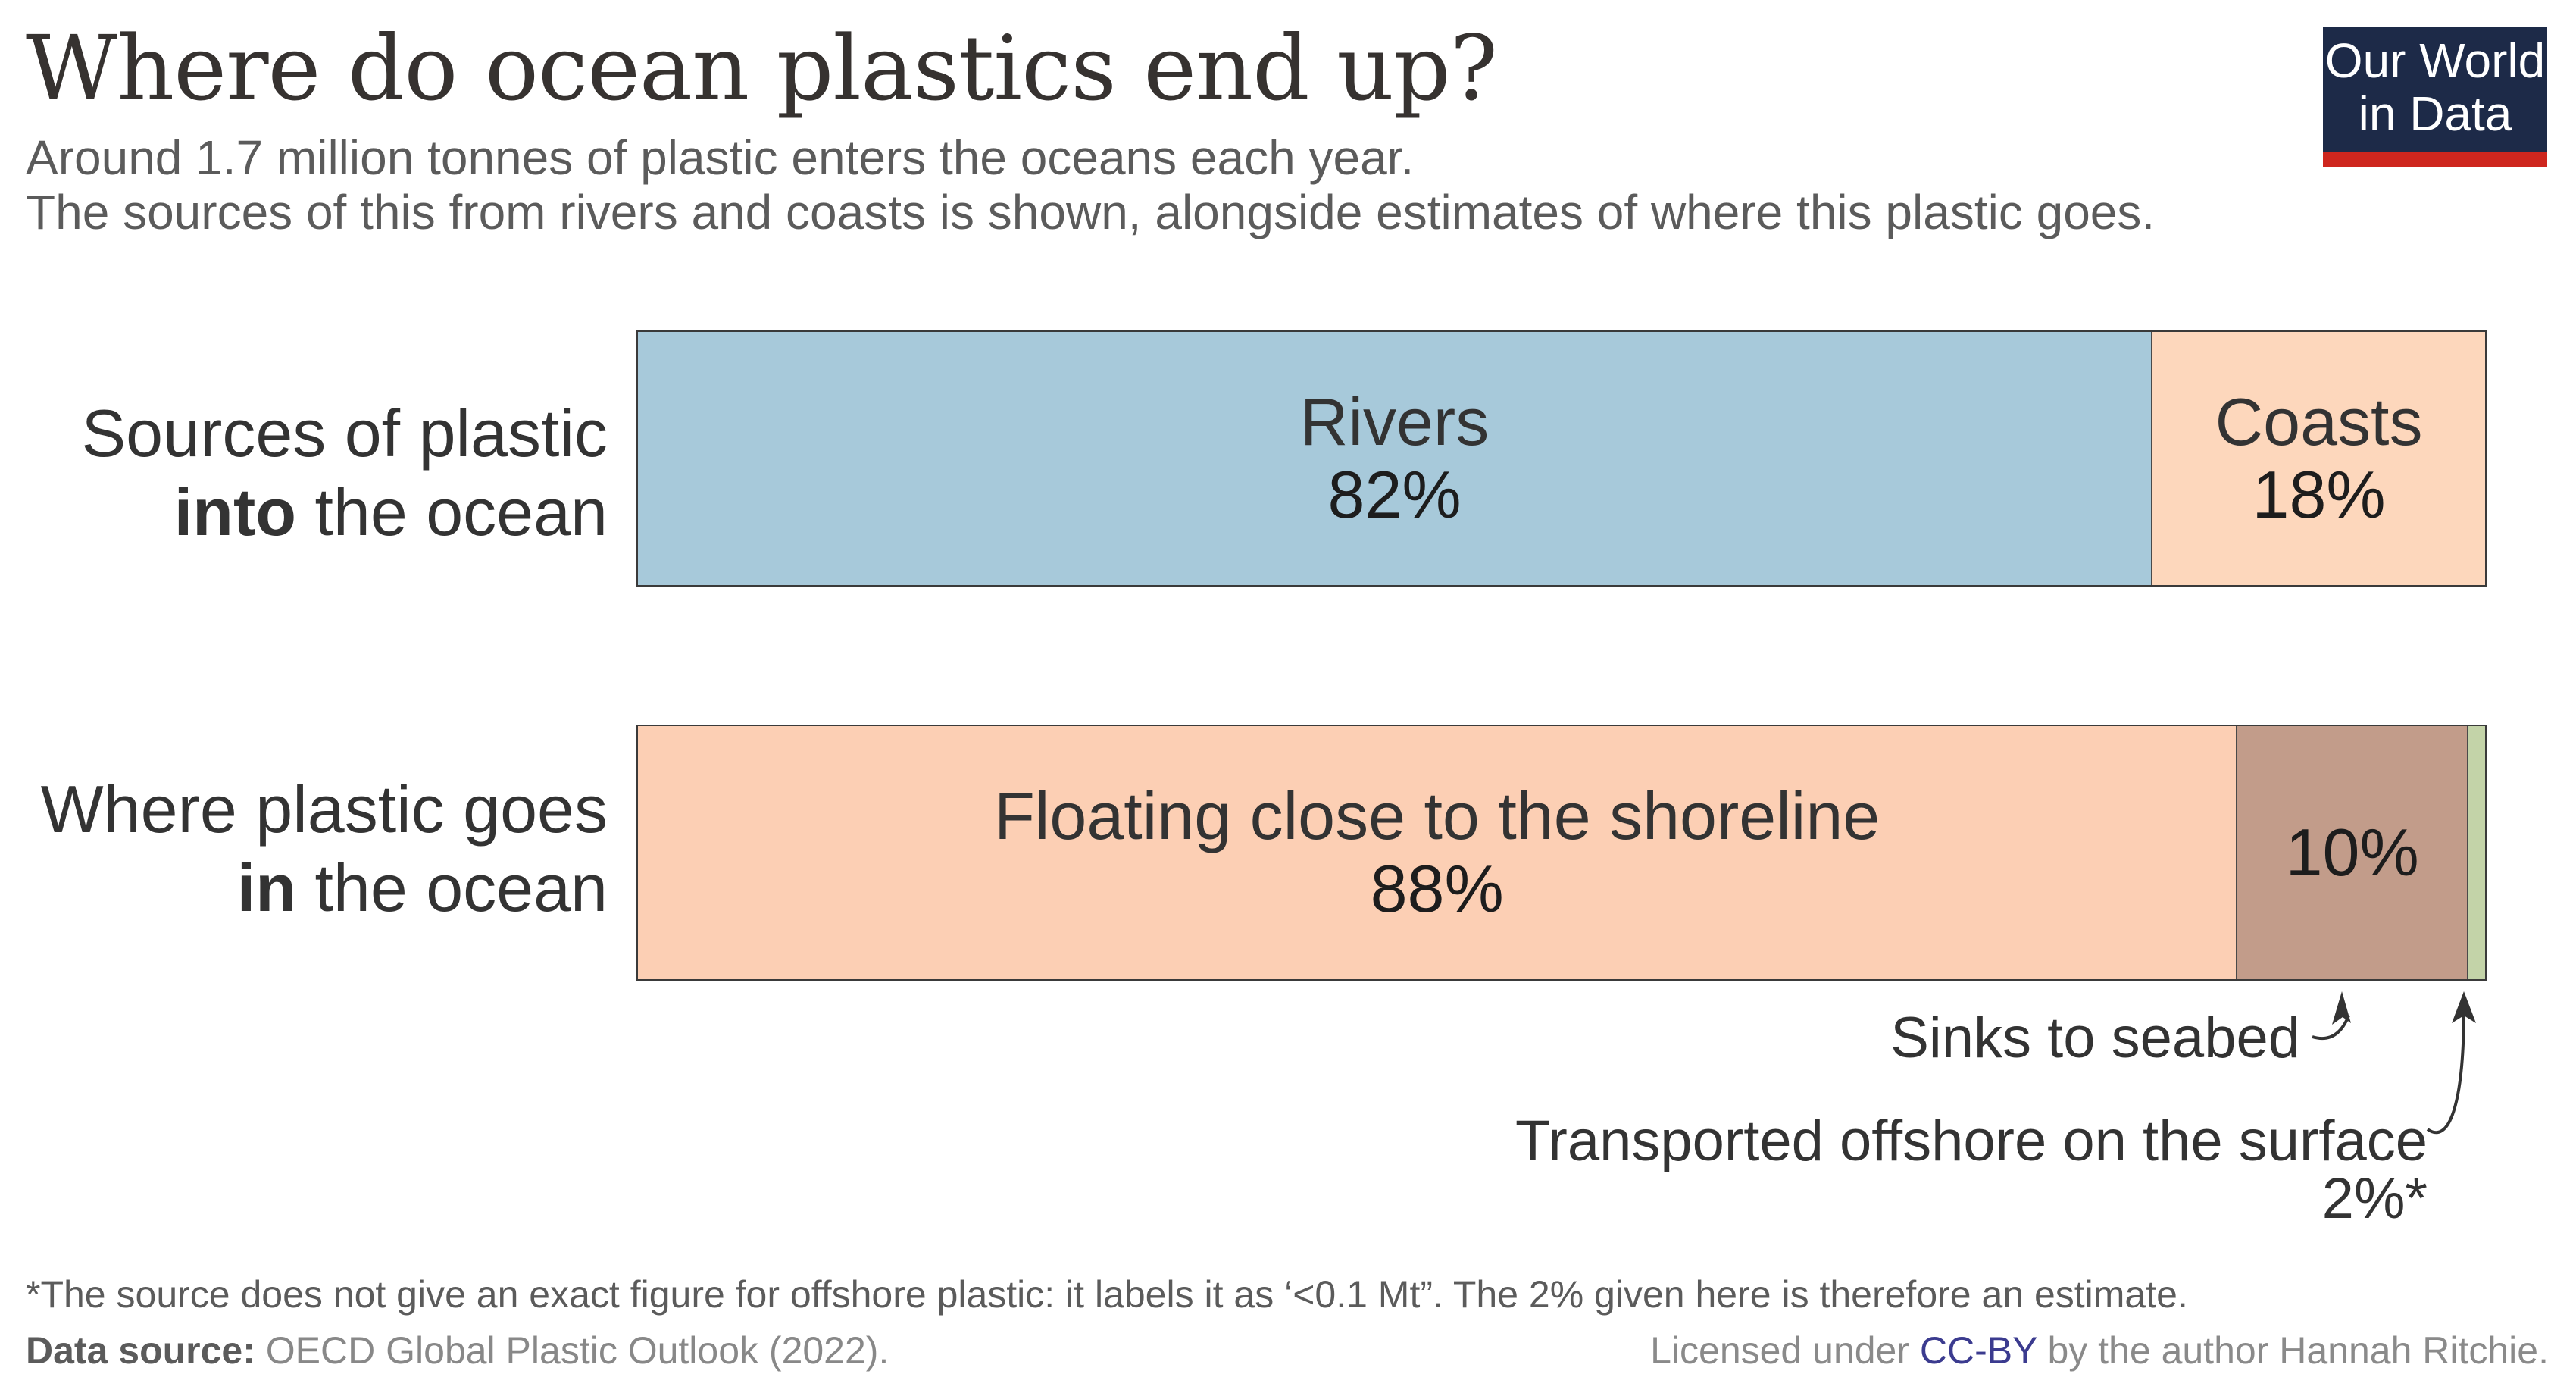  What do you see at coordinates (344, 433) in the screenshot?
I see `row-label-sources-line-1: Sources of plastic` at bounding box center [344, 433].